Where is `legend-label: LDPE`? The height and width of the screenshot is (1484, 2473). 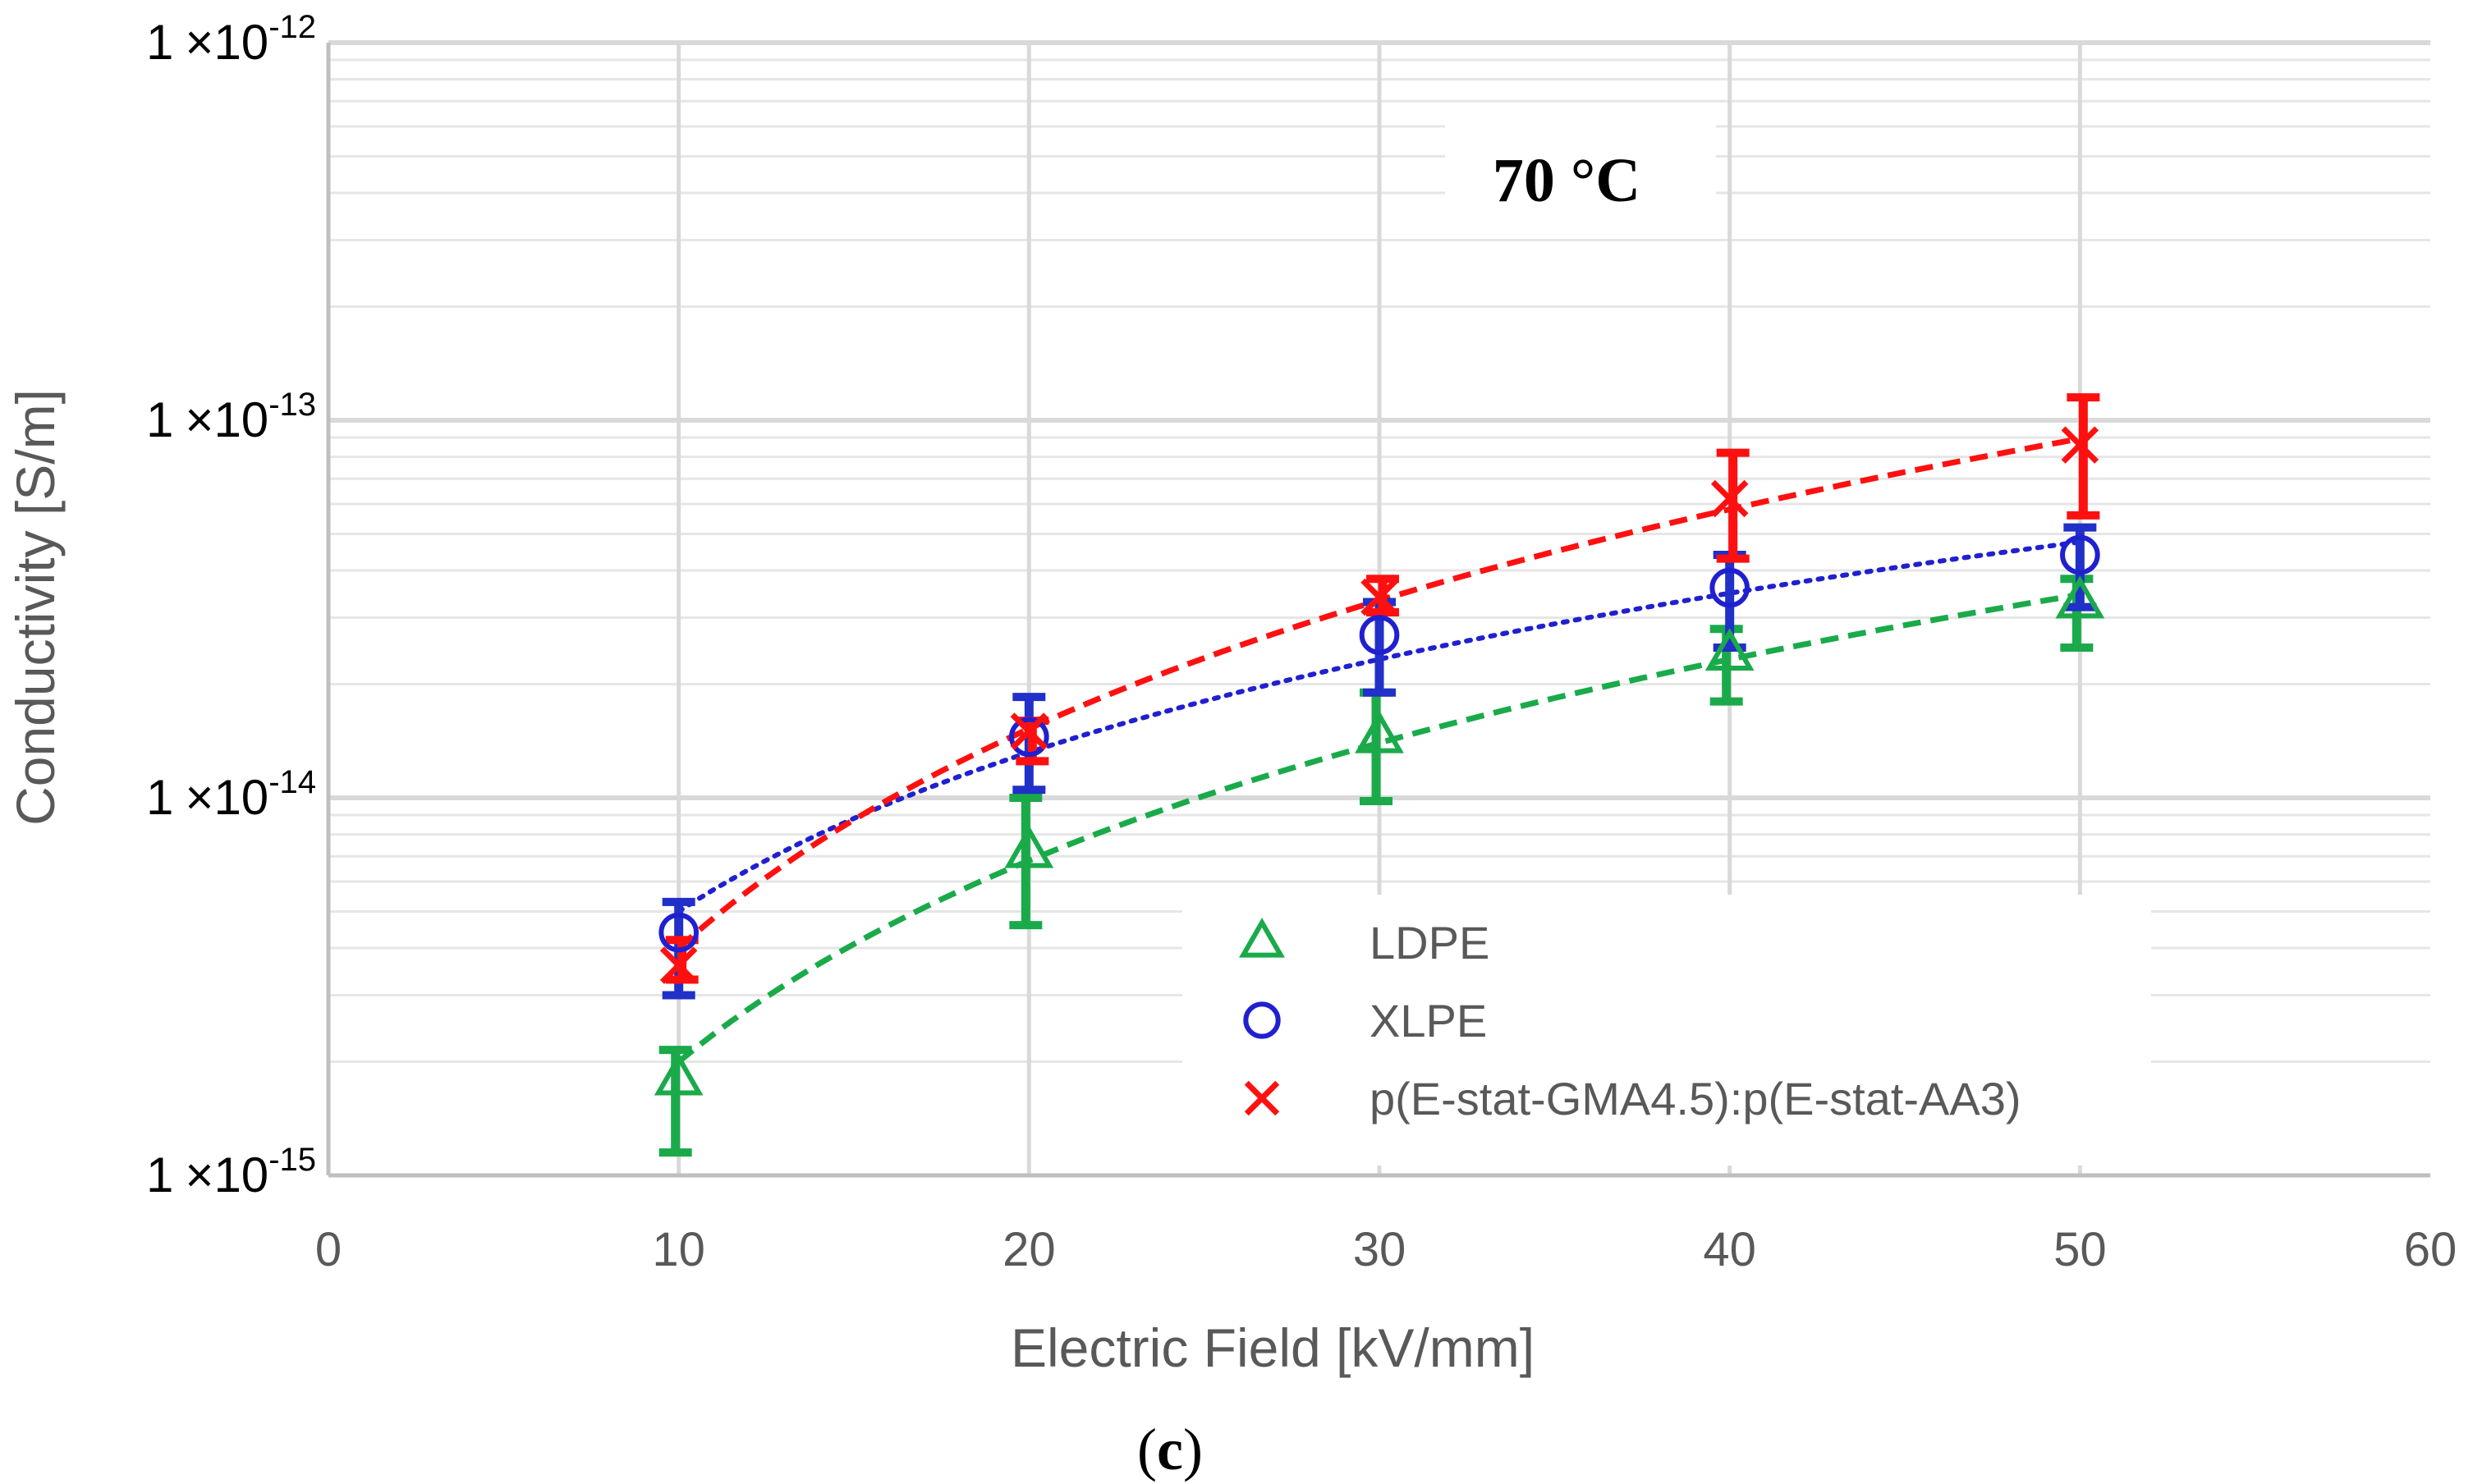 legend-label: LDPE is located at coordinates (1429, 943).